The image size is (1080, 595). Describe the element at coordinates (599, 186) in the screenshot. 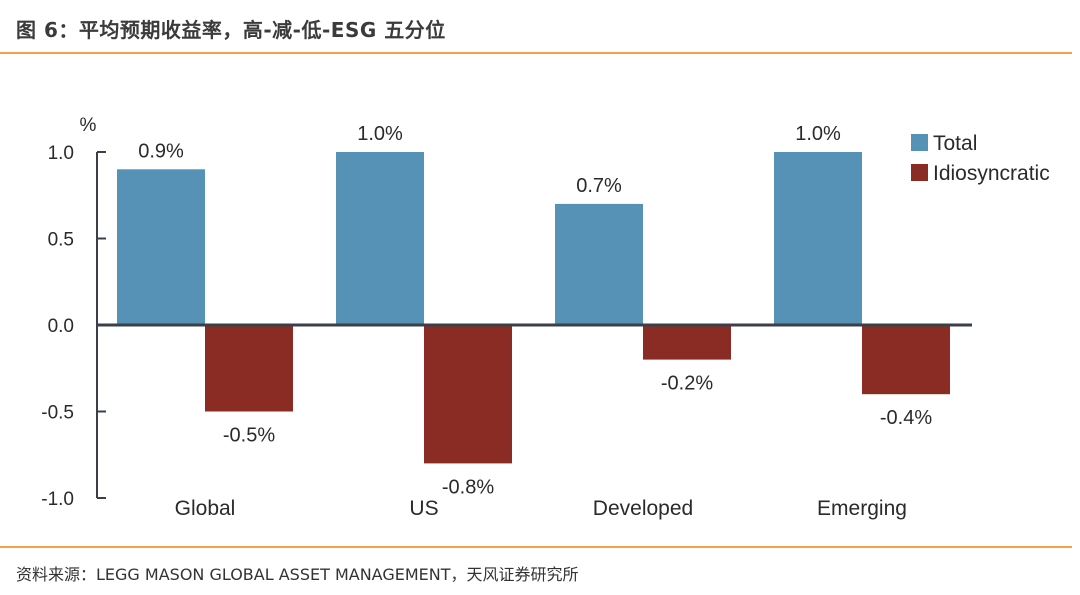

I see `total-data-label: 0.7%` at that location.